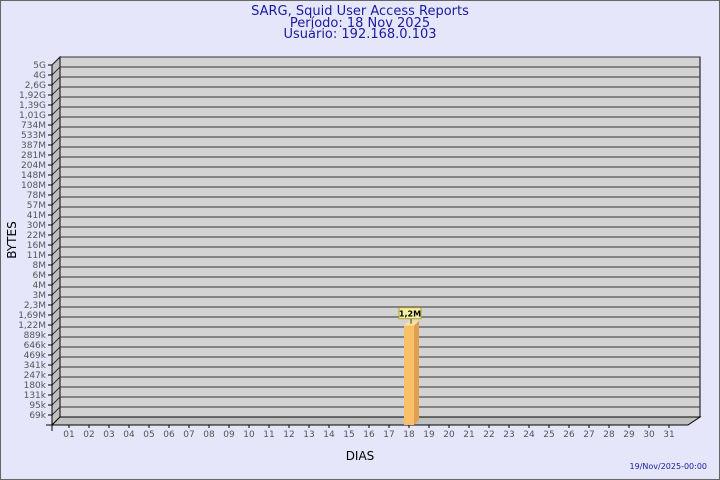 Image resolution: width=720 pixels, height=480 pixels. Describe the element at coordinates (188, 435) in the screenshot. I see `x-tick-label: 07` at that location.